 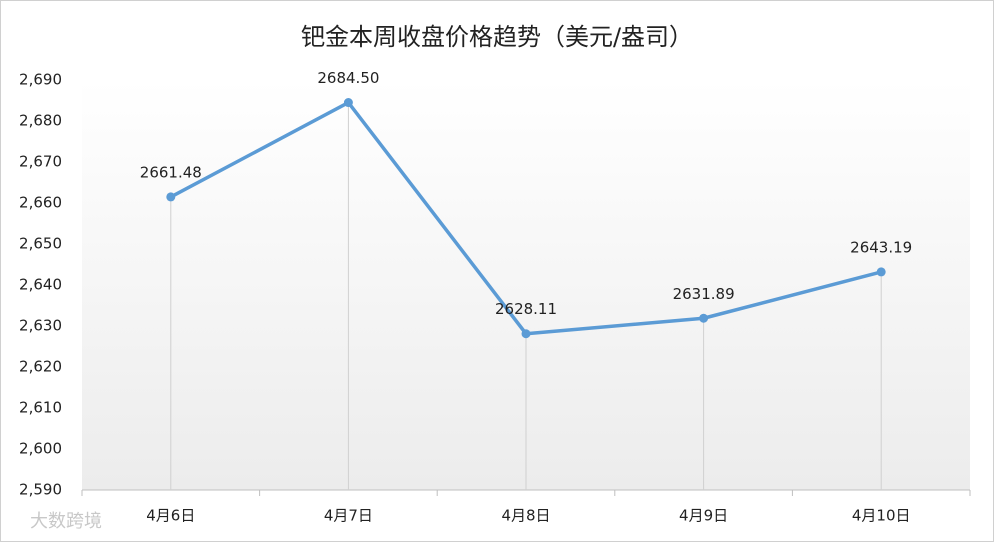 What do you see at coordinates (40, 490) in the screenshot?
I see `y-tick-label: 2,590` at bounding box center [40, 490].